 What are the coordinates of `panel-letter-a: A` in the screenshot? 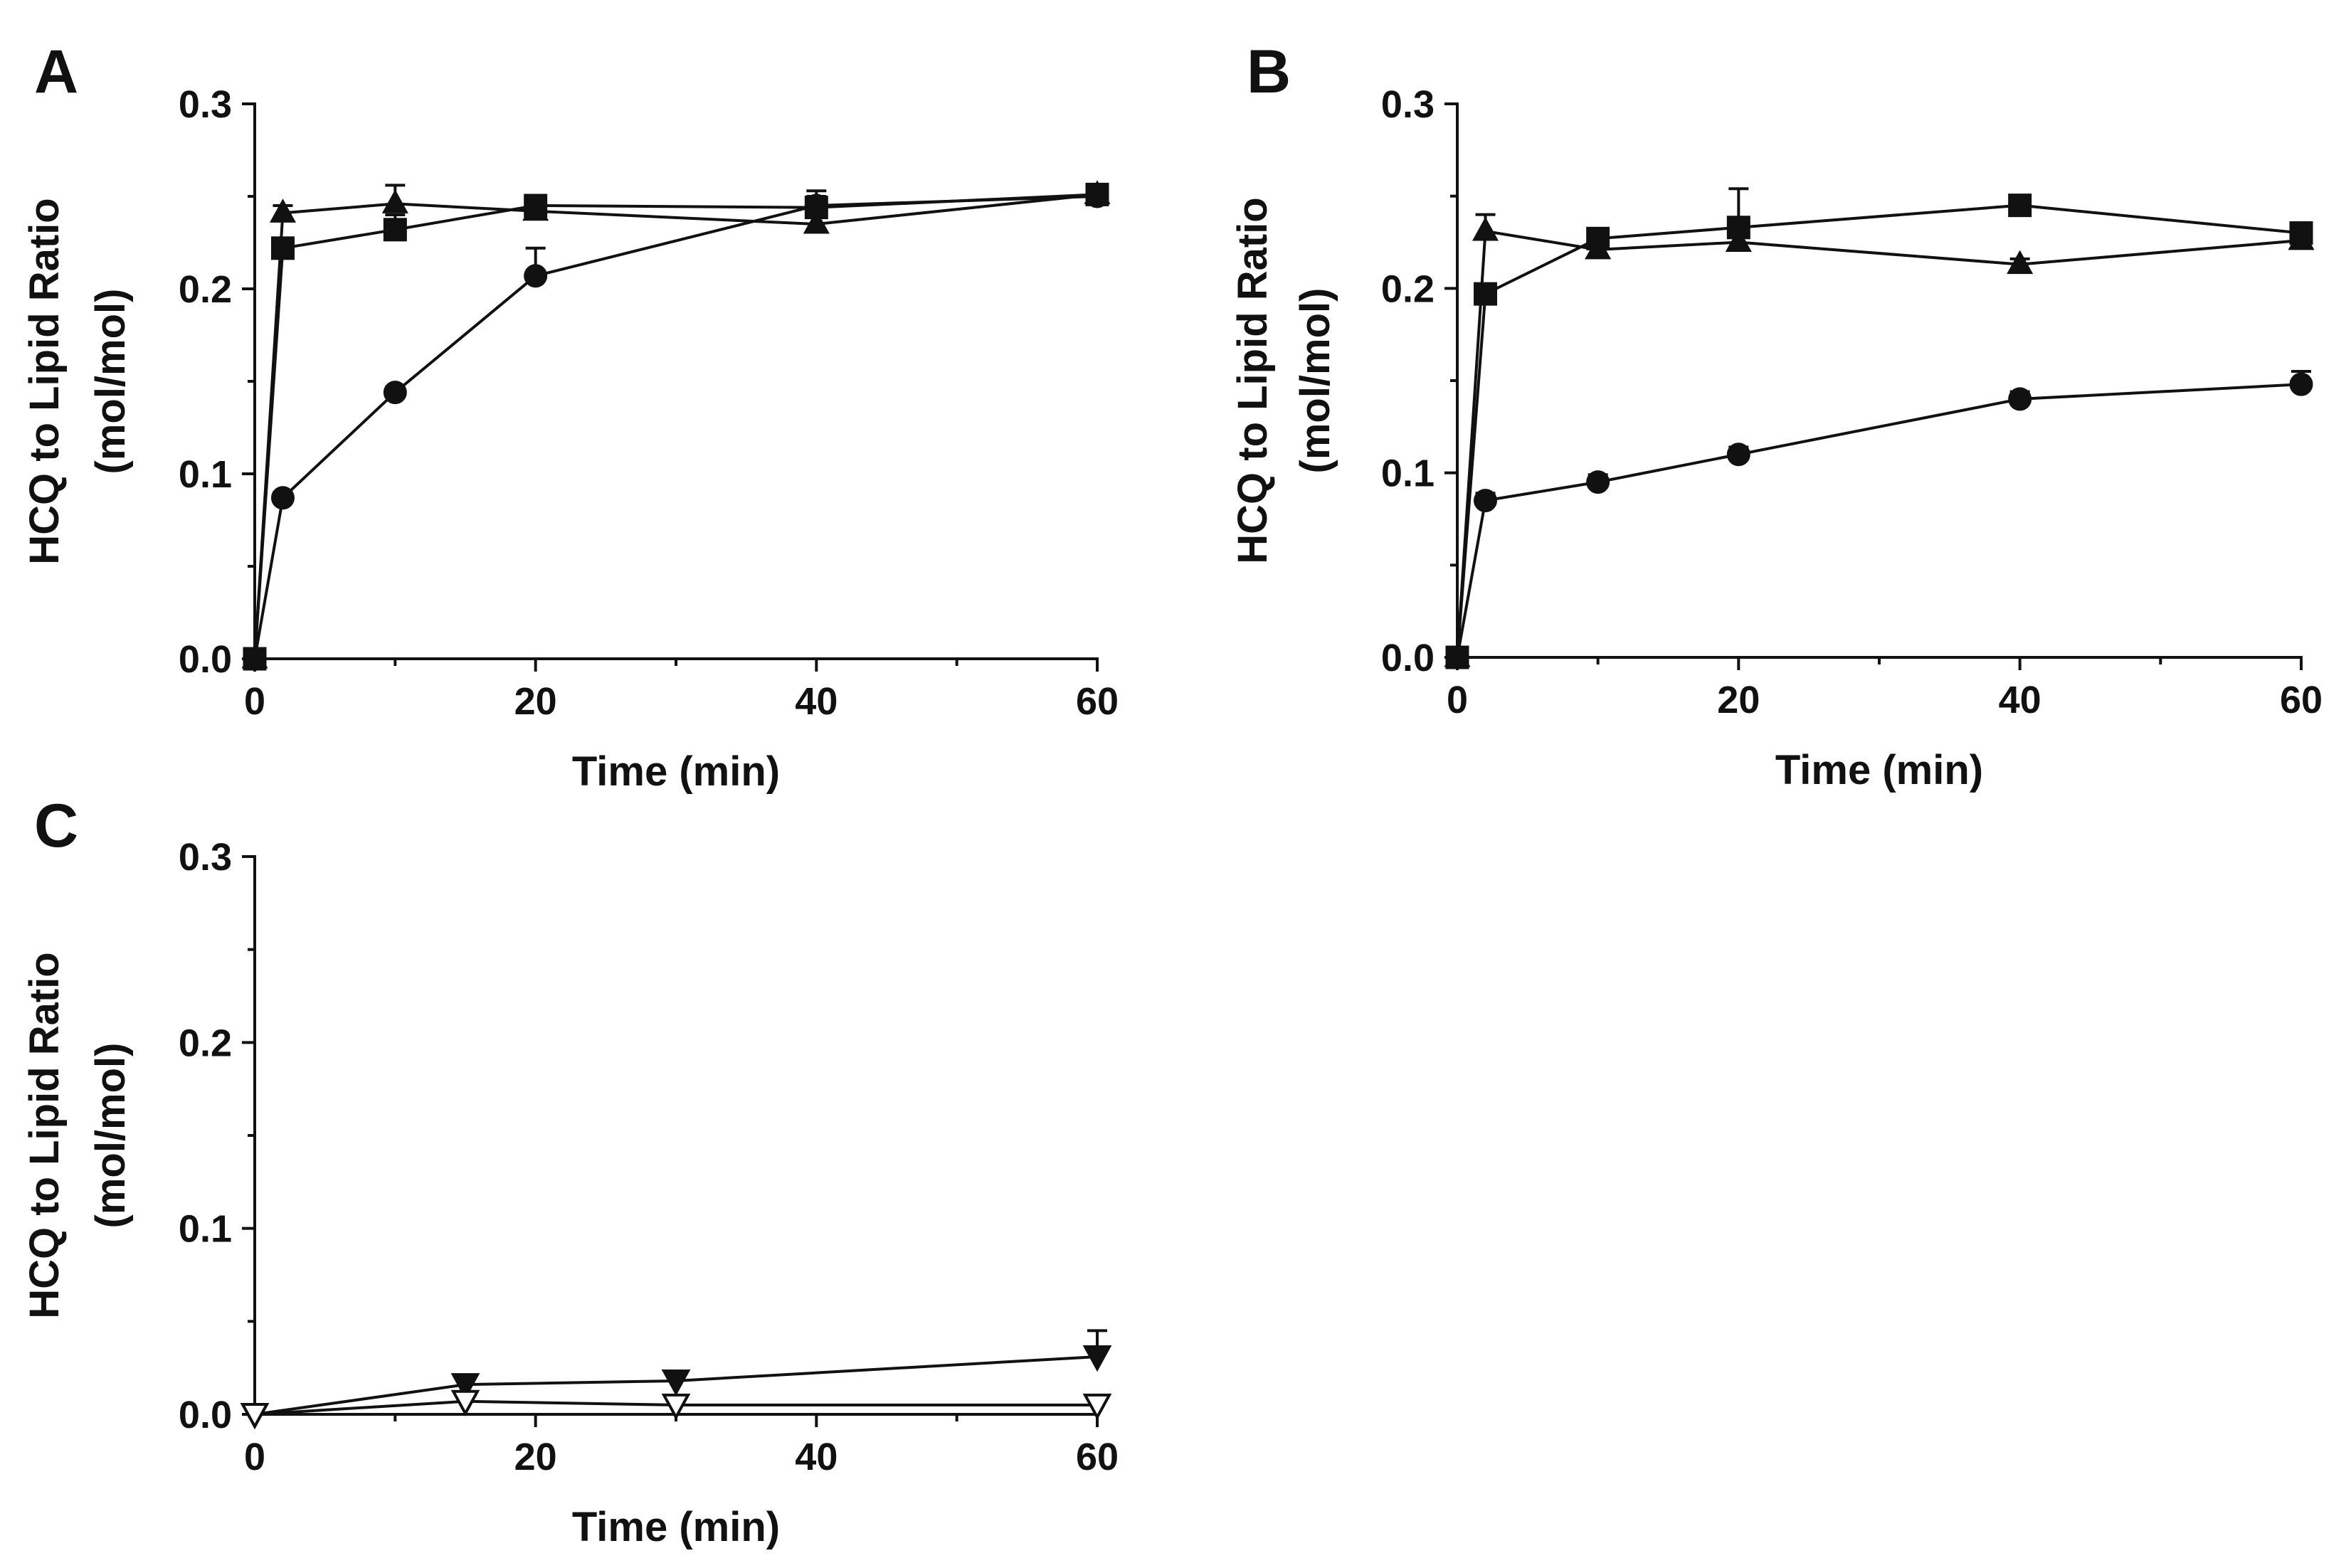 It's located at (56, 72).